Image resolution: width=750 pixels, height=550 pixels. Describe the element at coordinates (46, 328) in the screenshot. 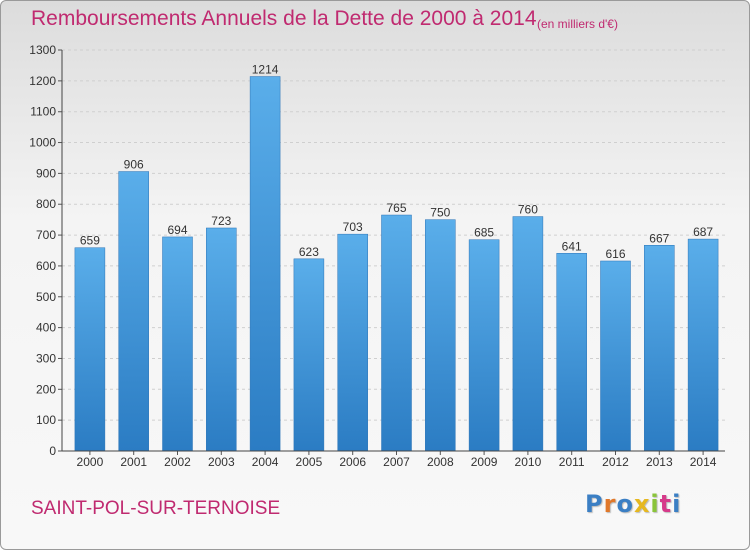

I see `y-tick-label: 400` at that location.